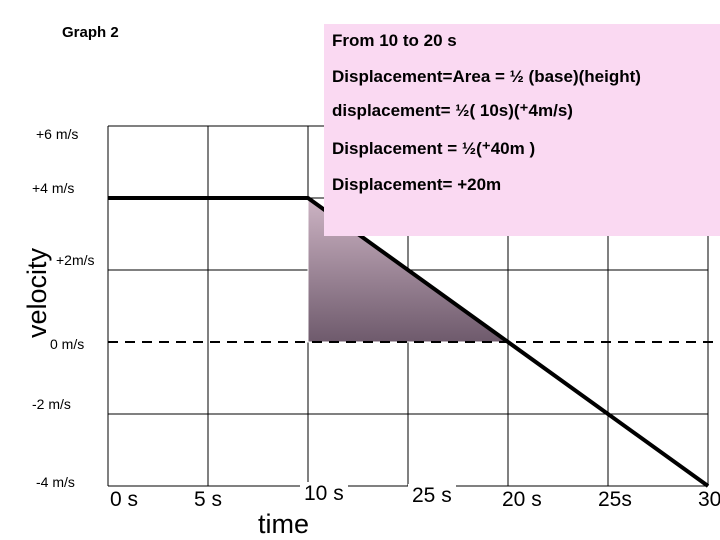 The image size is (720, 540). What do you see at coordinates (53, 188) in the screenshot?
I see `y-tick-label: +4 m/s` at bounding box center [53, 188].